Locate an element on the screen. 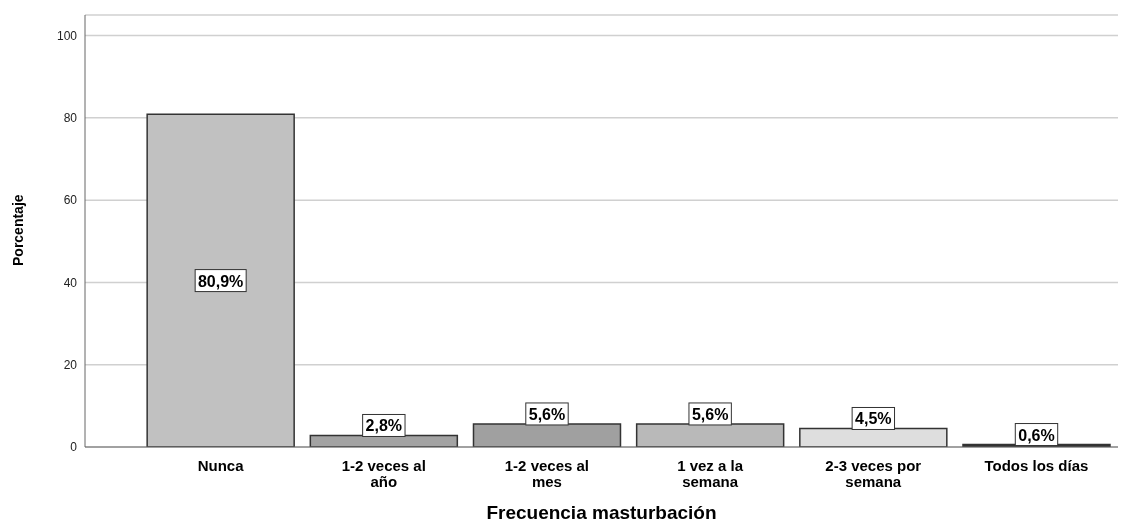  x-tick-label: 2-3 veces por semana is located at coordinates (873, 473).